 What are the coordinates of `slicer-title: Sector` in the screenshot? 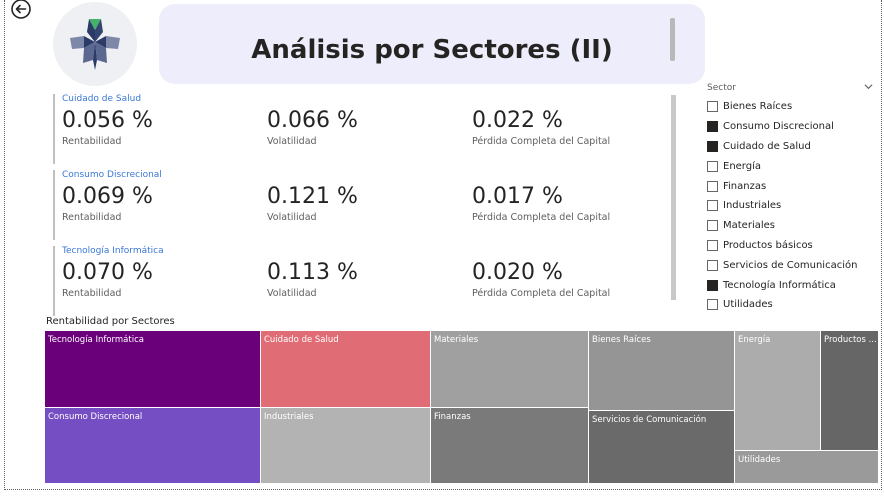 It's located at (721, 88).